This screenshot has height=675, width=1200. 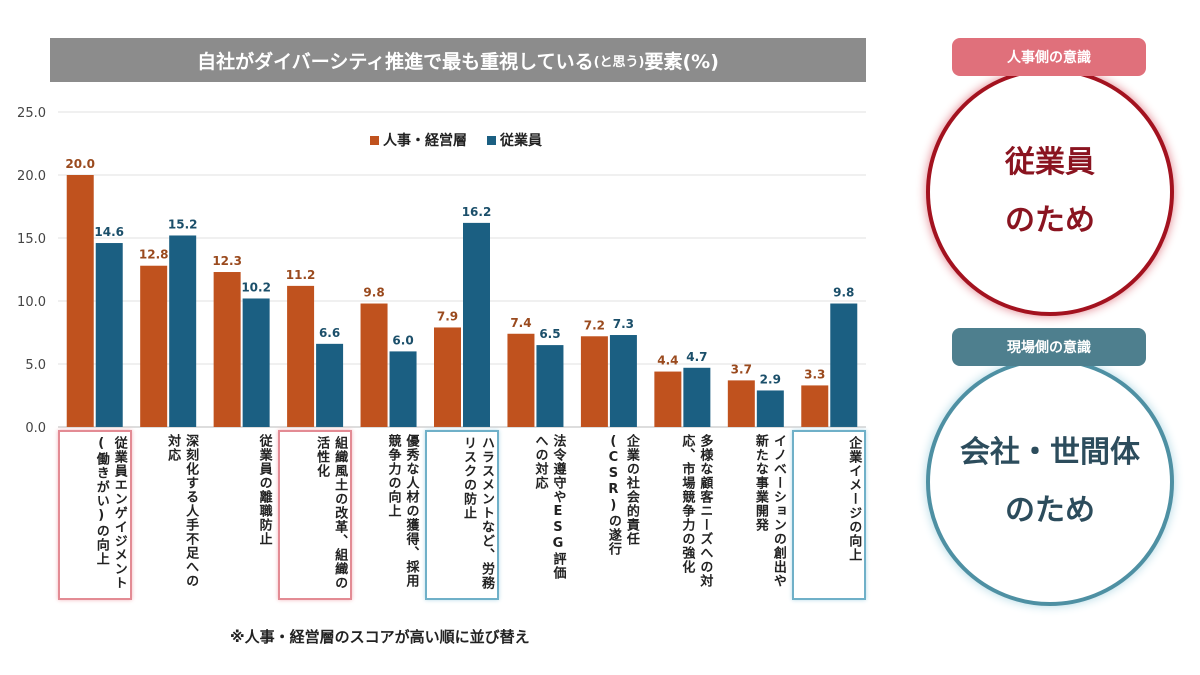 What do you see at coordinates (667, 361) in the screenshot?
I see `data-label: 4.4` at bounding box center [667, 361].